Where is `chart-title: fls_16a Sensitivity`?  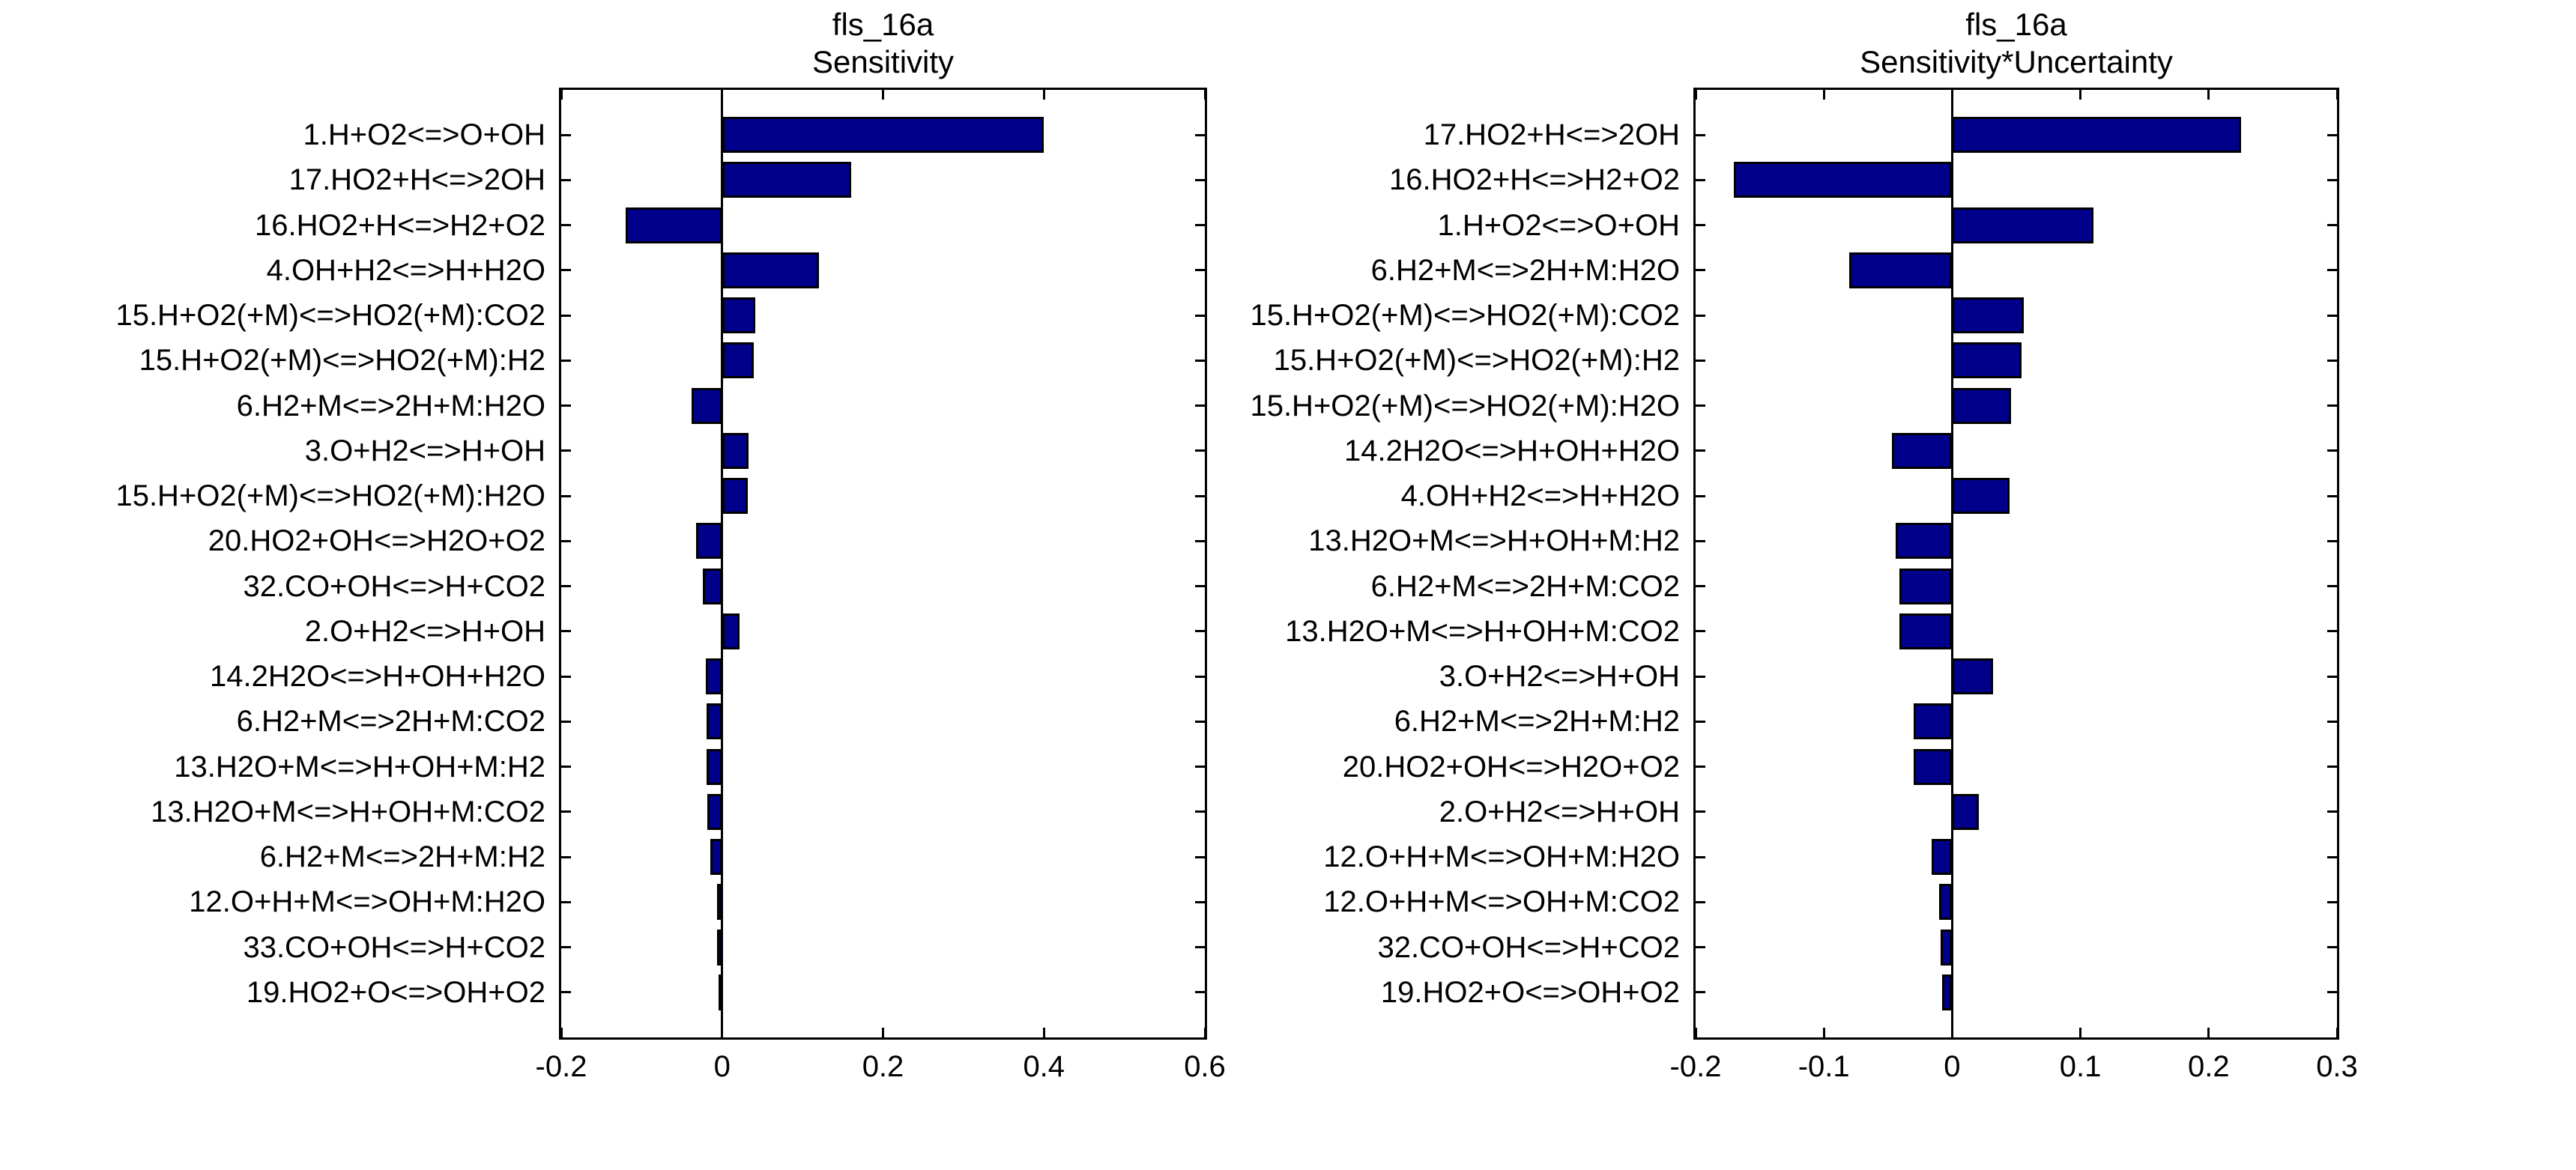 chart-title: fls_16a Sensitivity is located at coordinates (883, 43).